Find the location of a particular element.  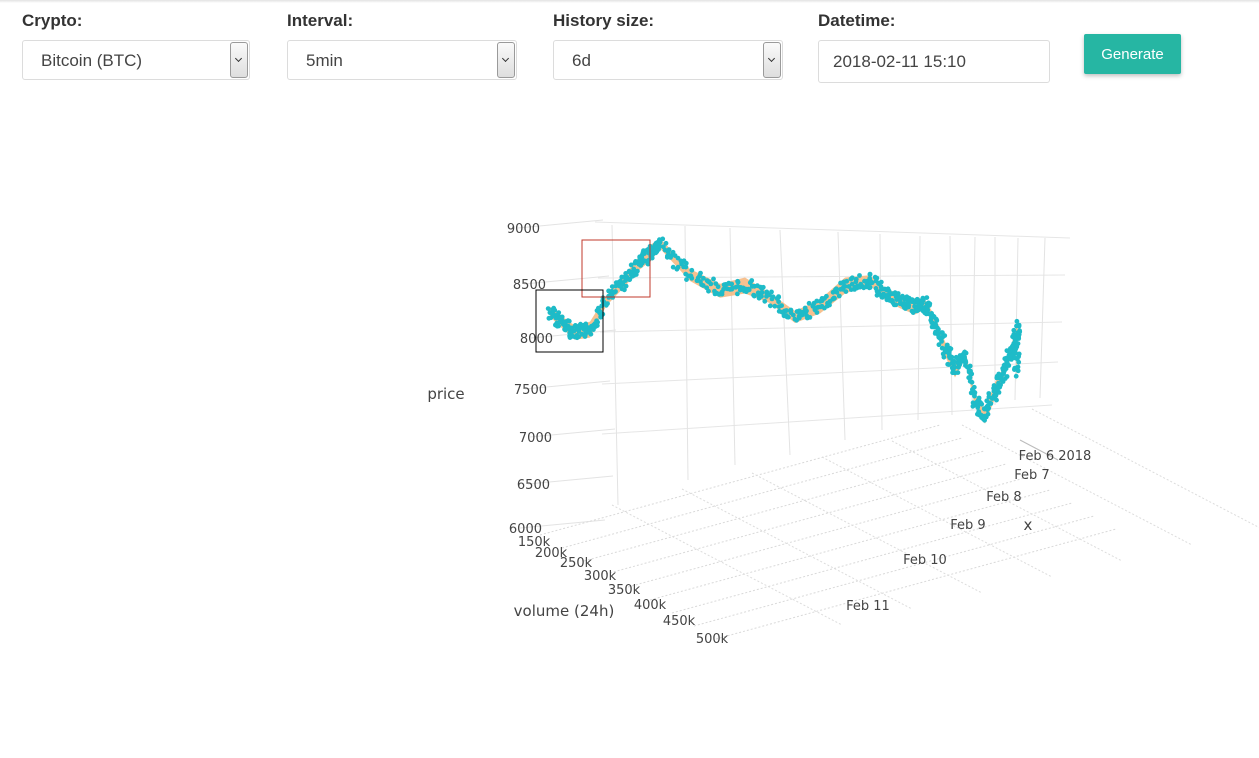

crypto-select: Bitcoin (BTC) is located at coordinates (136, 60).